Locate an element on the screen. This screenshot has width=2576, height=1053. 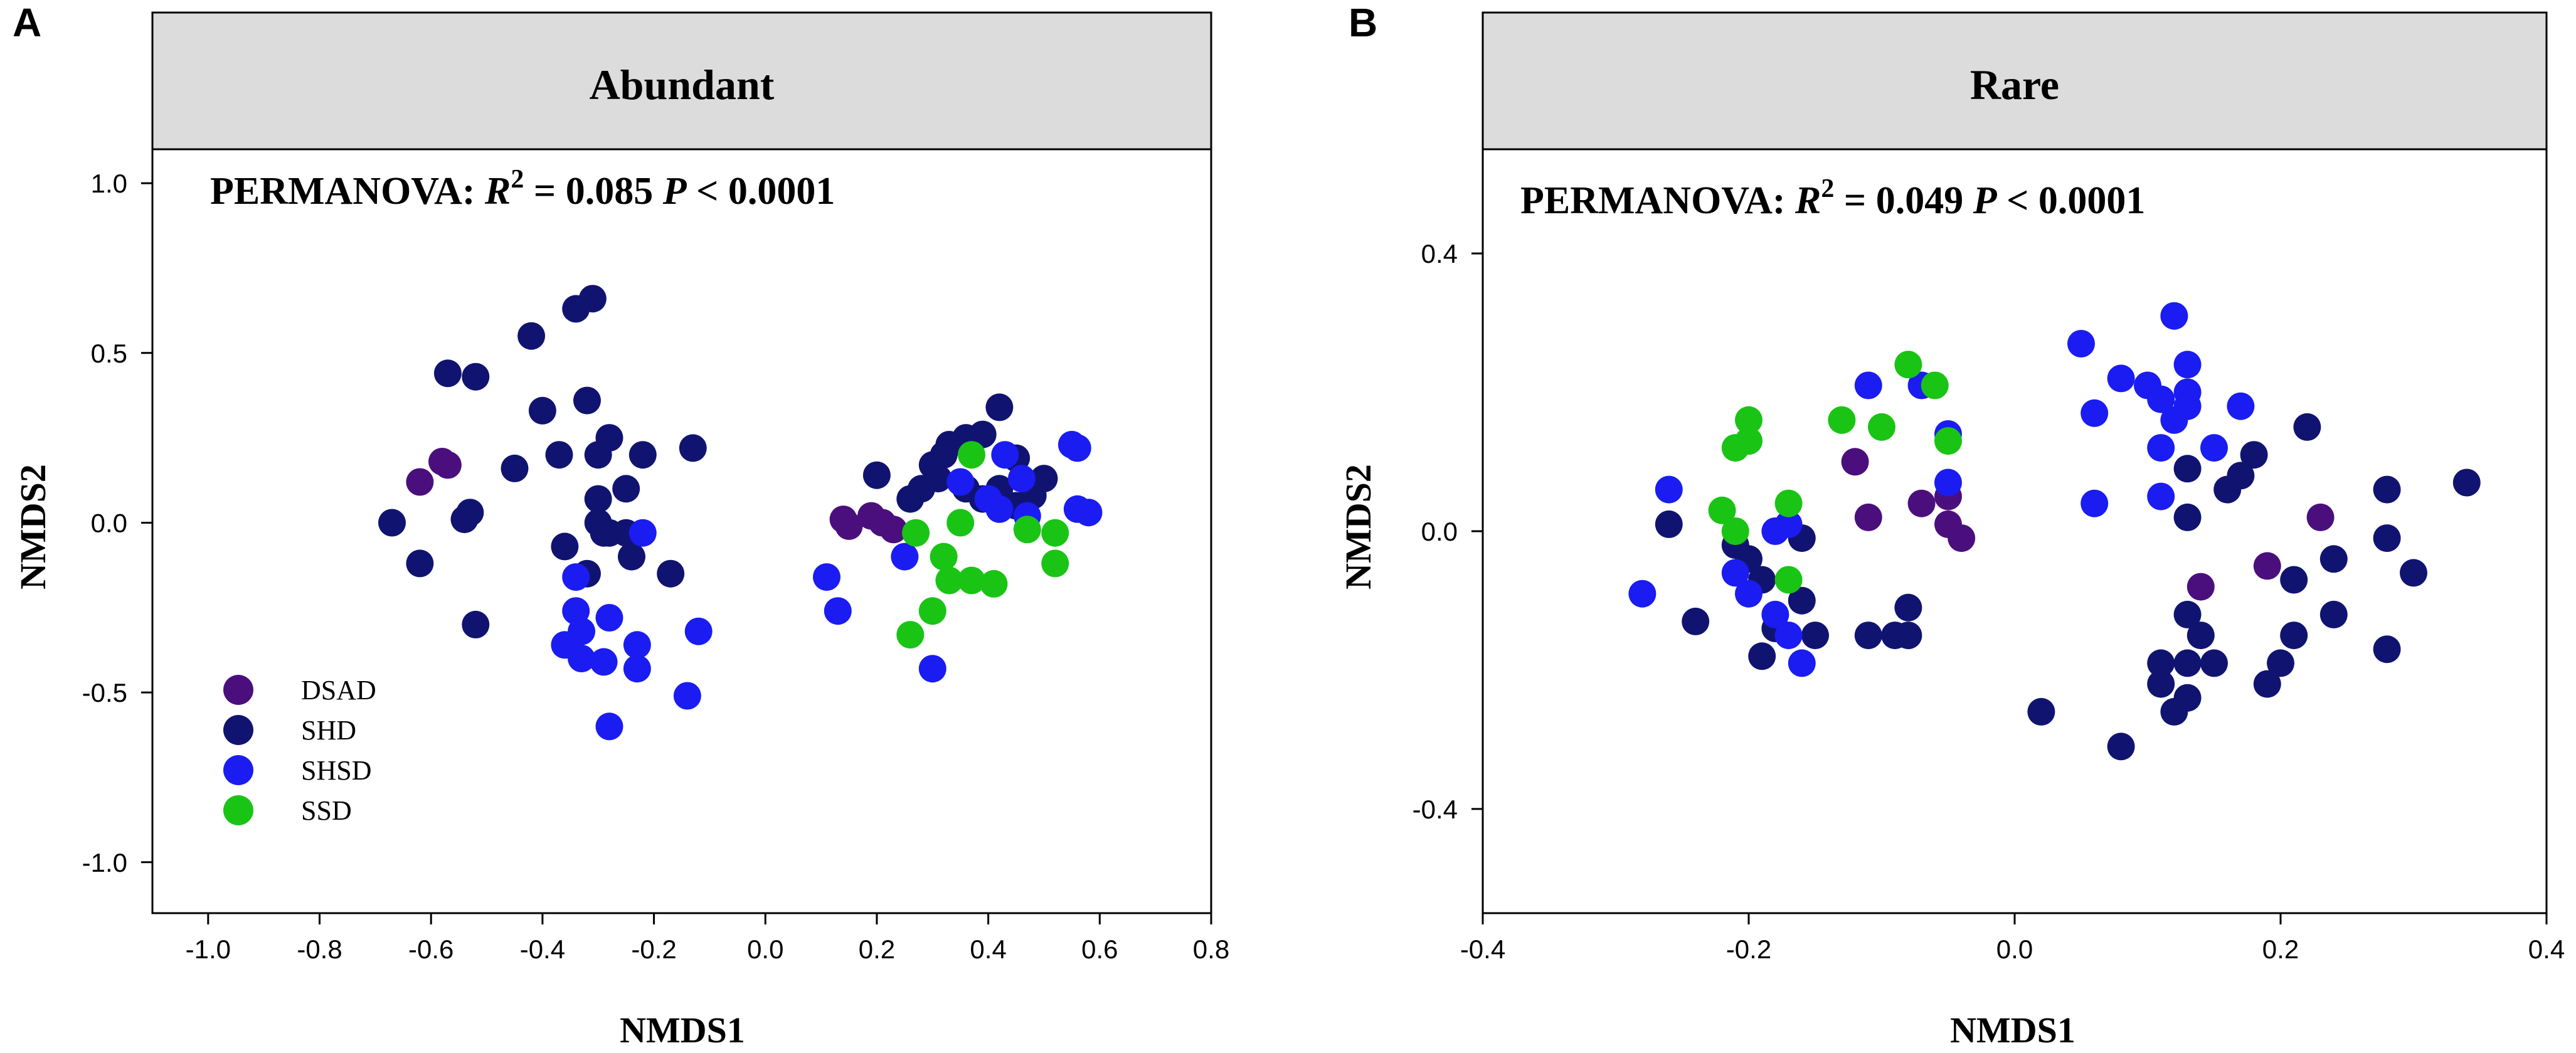
panel-a-x-tick-label: -0.8 is located at coordinates (319, 949).